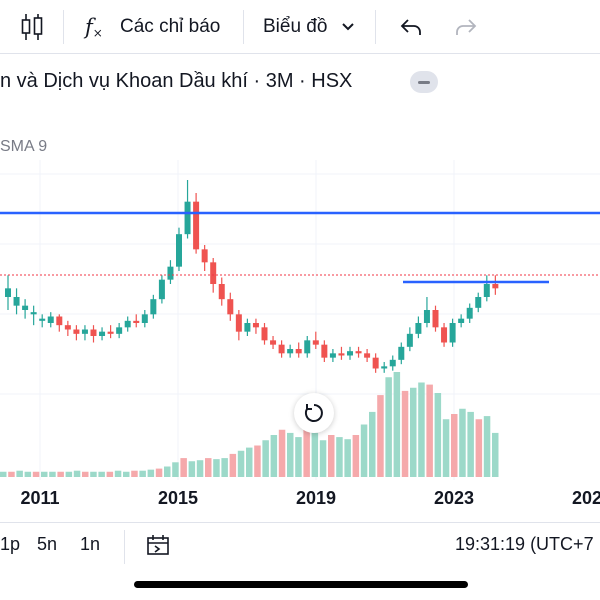  I want to click on home-indicator, so click(301, 584).